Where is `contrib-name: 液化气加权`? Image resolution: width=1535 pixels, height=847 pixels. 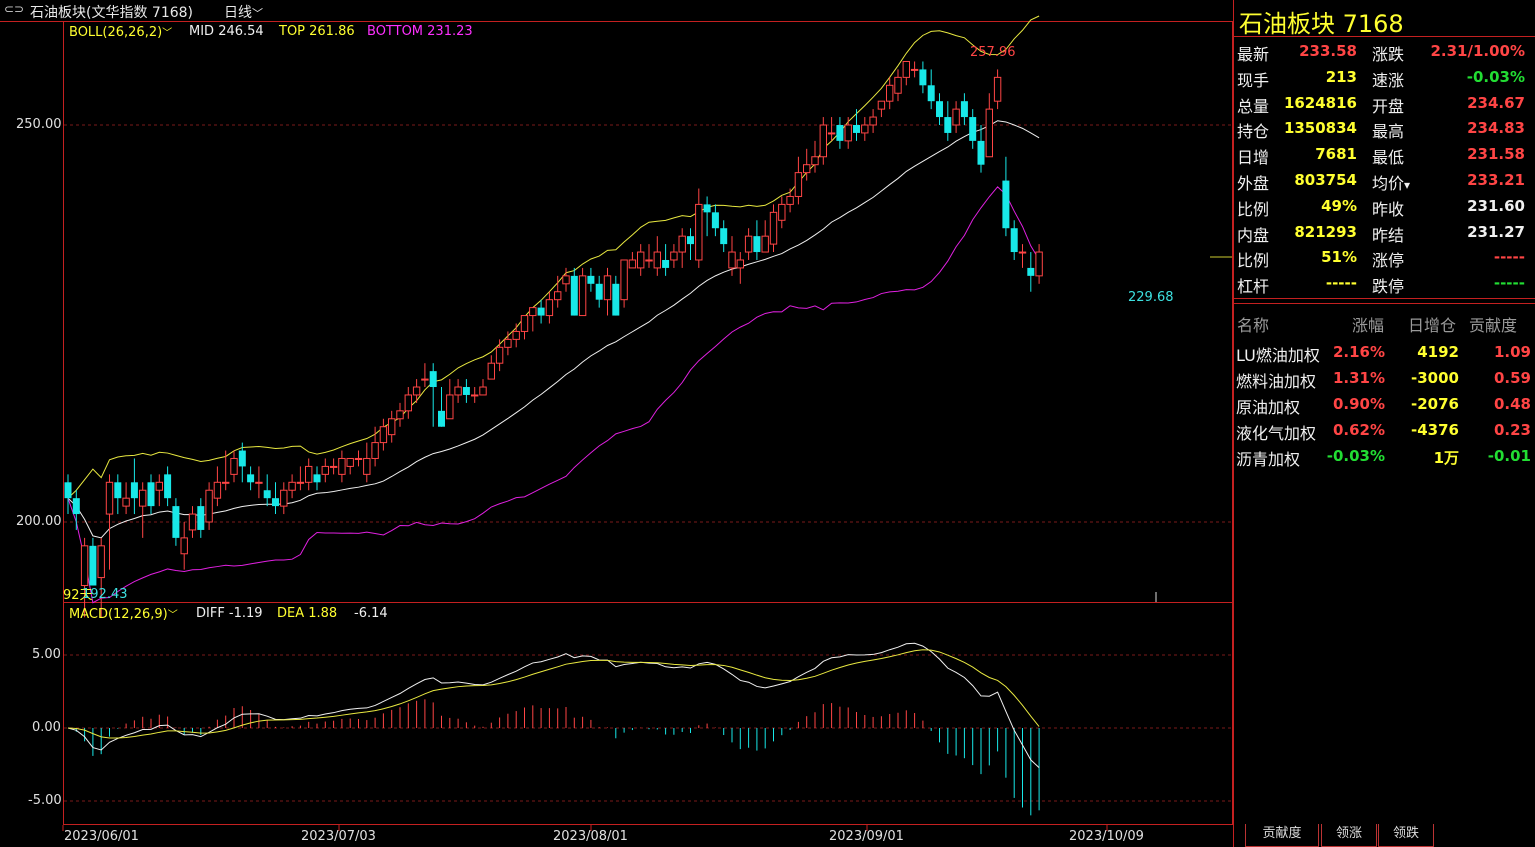
contrib-name: 液化气加权 is located at coordinates (1276, 433).